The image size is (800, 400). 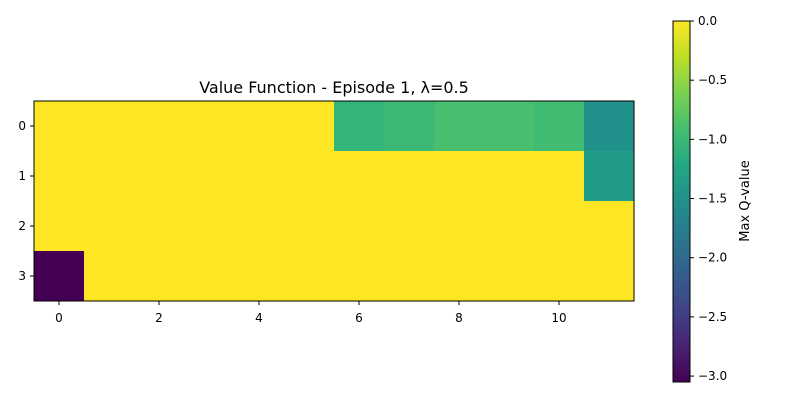 What do you see at coordinates (334, 87) in the screenshot?
I see `chart-title: Value Function - Episode 1, λ=0.5` at bounding box center [334, 87].